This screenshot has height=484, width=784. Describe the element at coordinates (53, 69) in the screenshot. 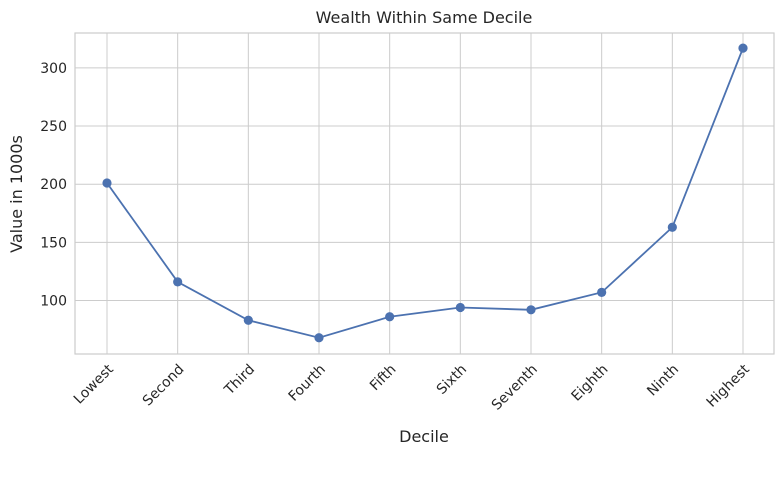

I see `y-tick-label: 300` at that location.